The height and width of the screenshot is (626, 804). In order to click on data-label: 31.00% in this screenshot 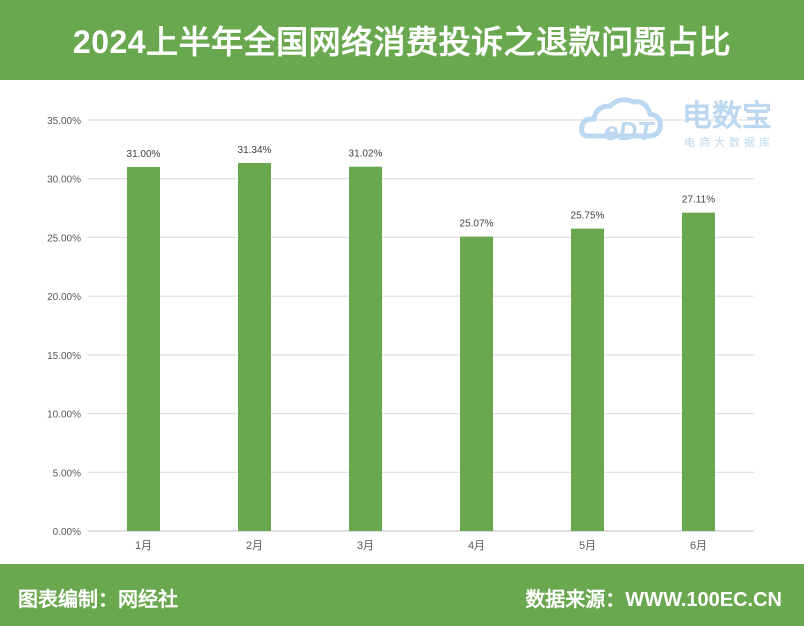, I will do `click(144, 154)`.